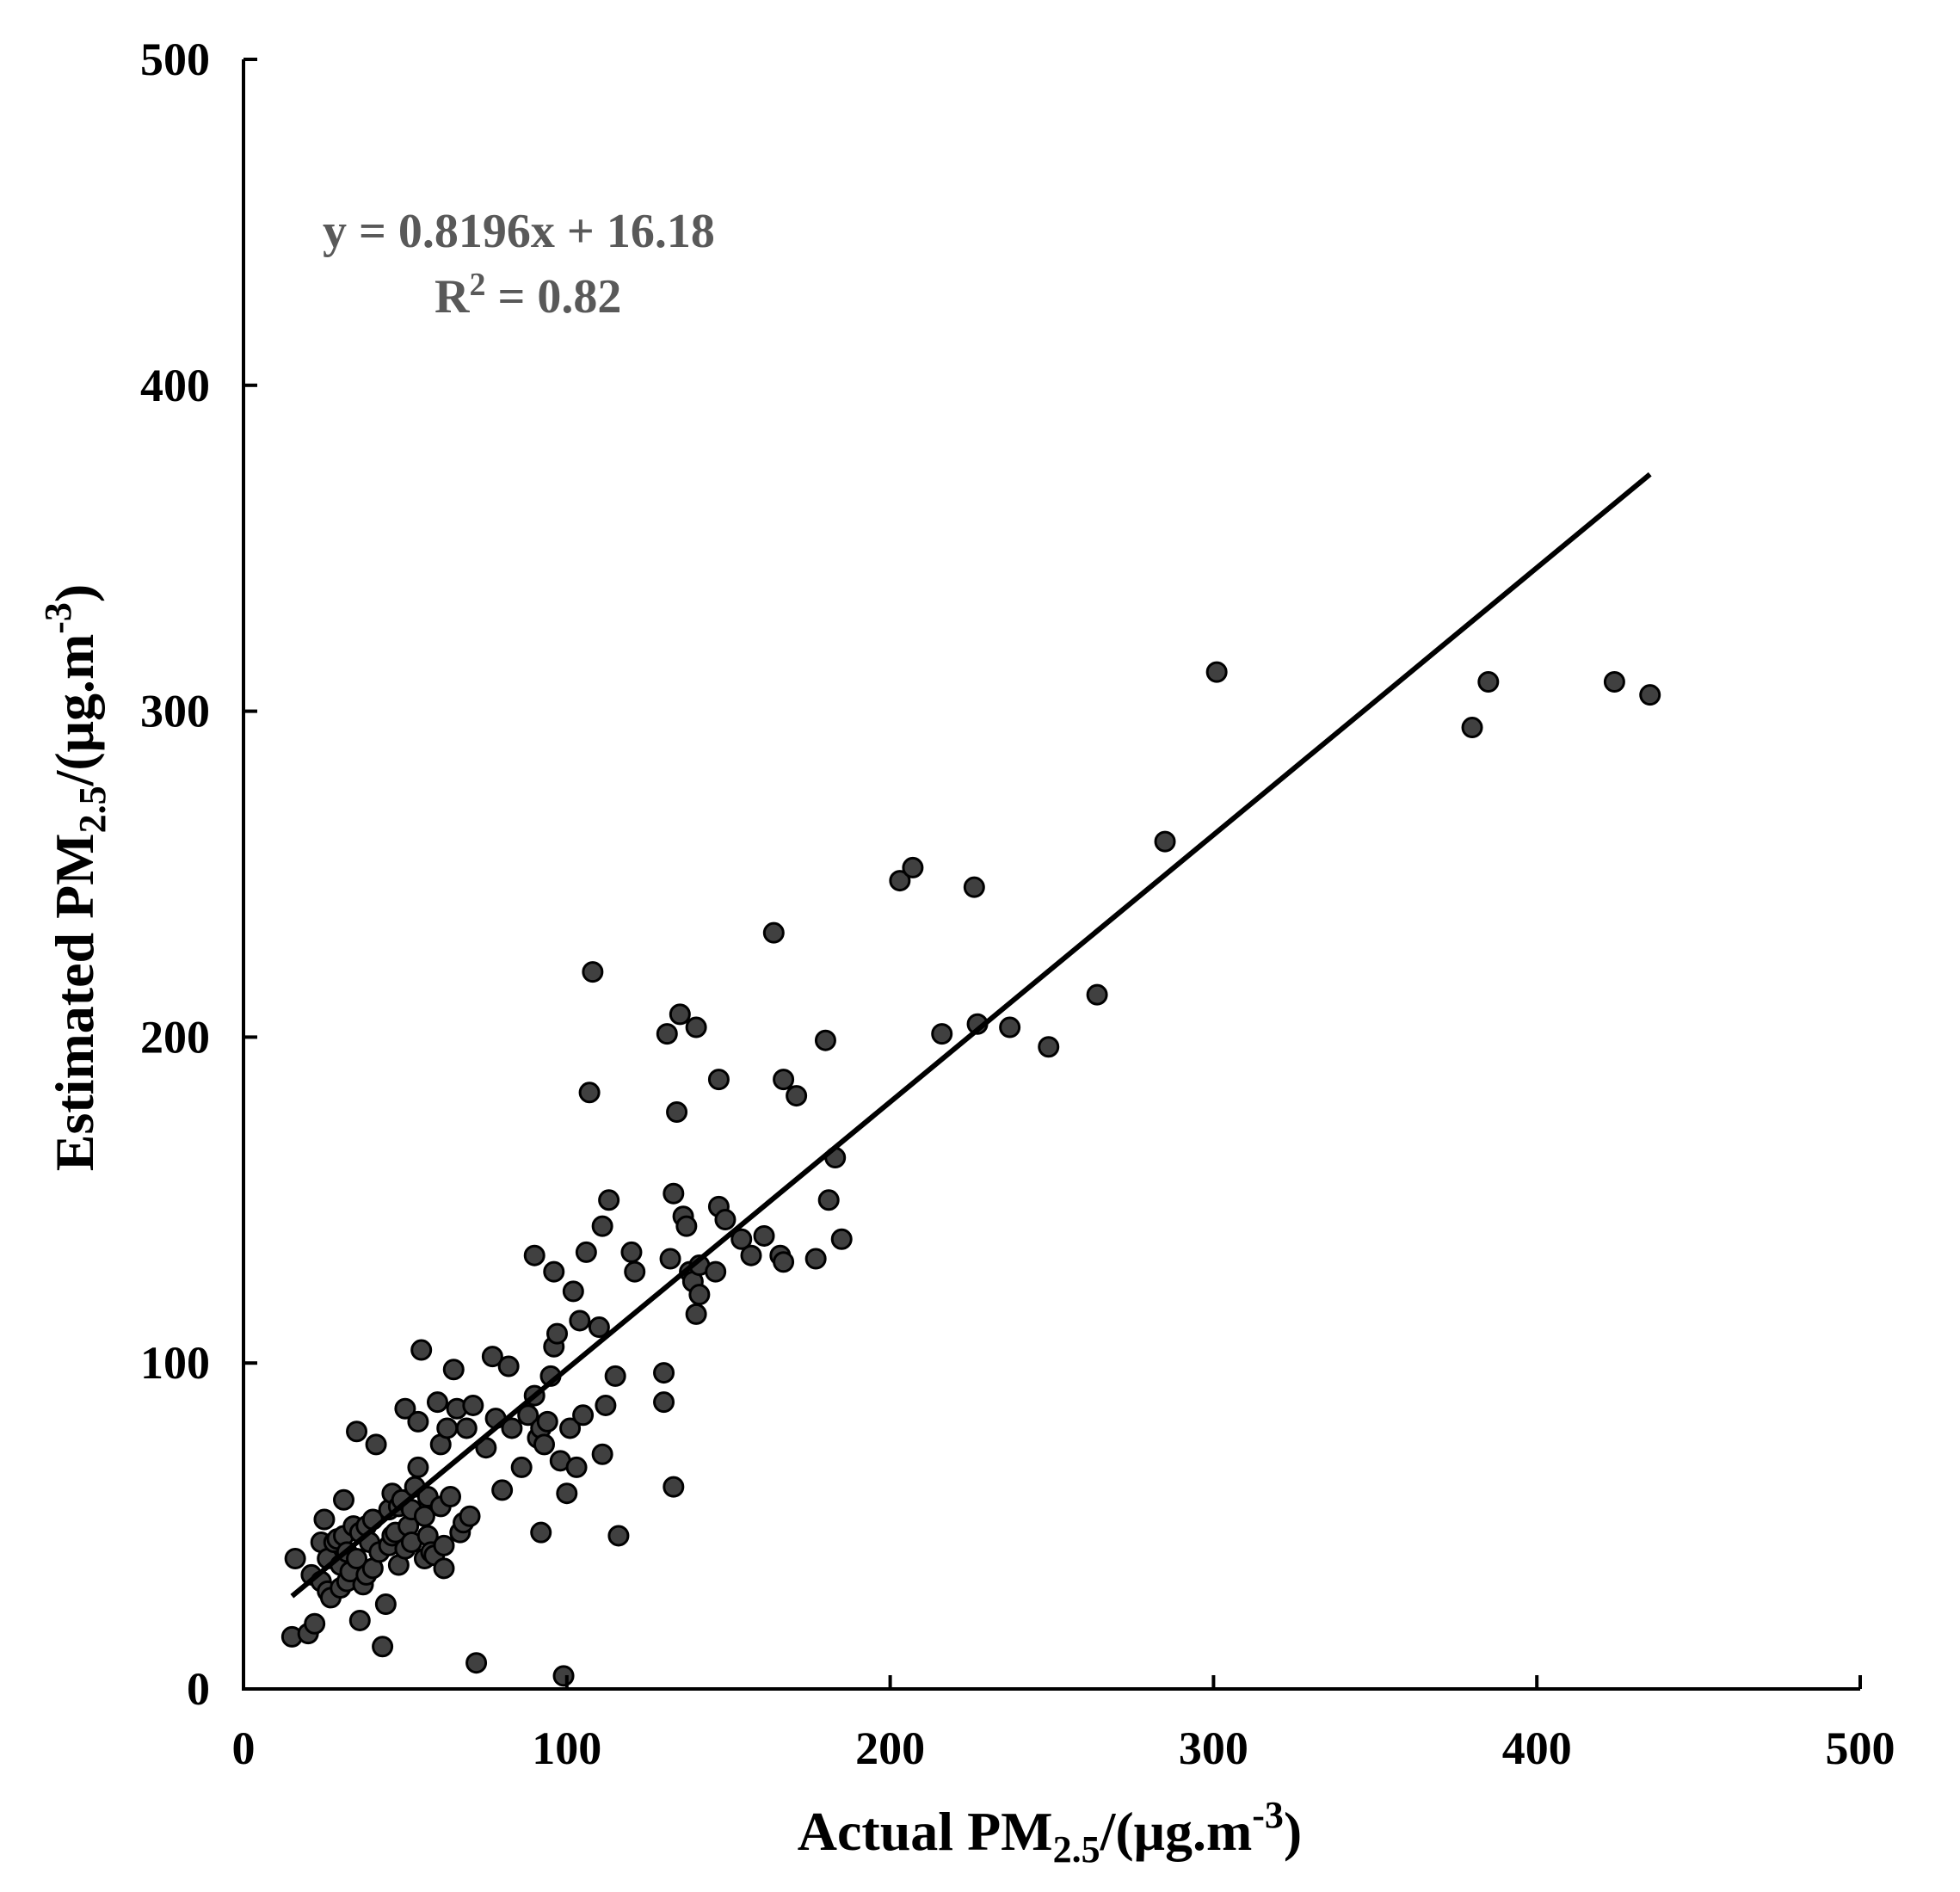 This screenshot has width=1960, height=1892. I want to click on y-tick-label: 0, so click(198, 1689).